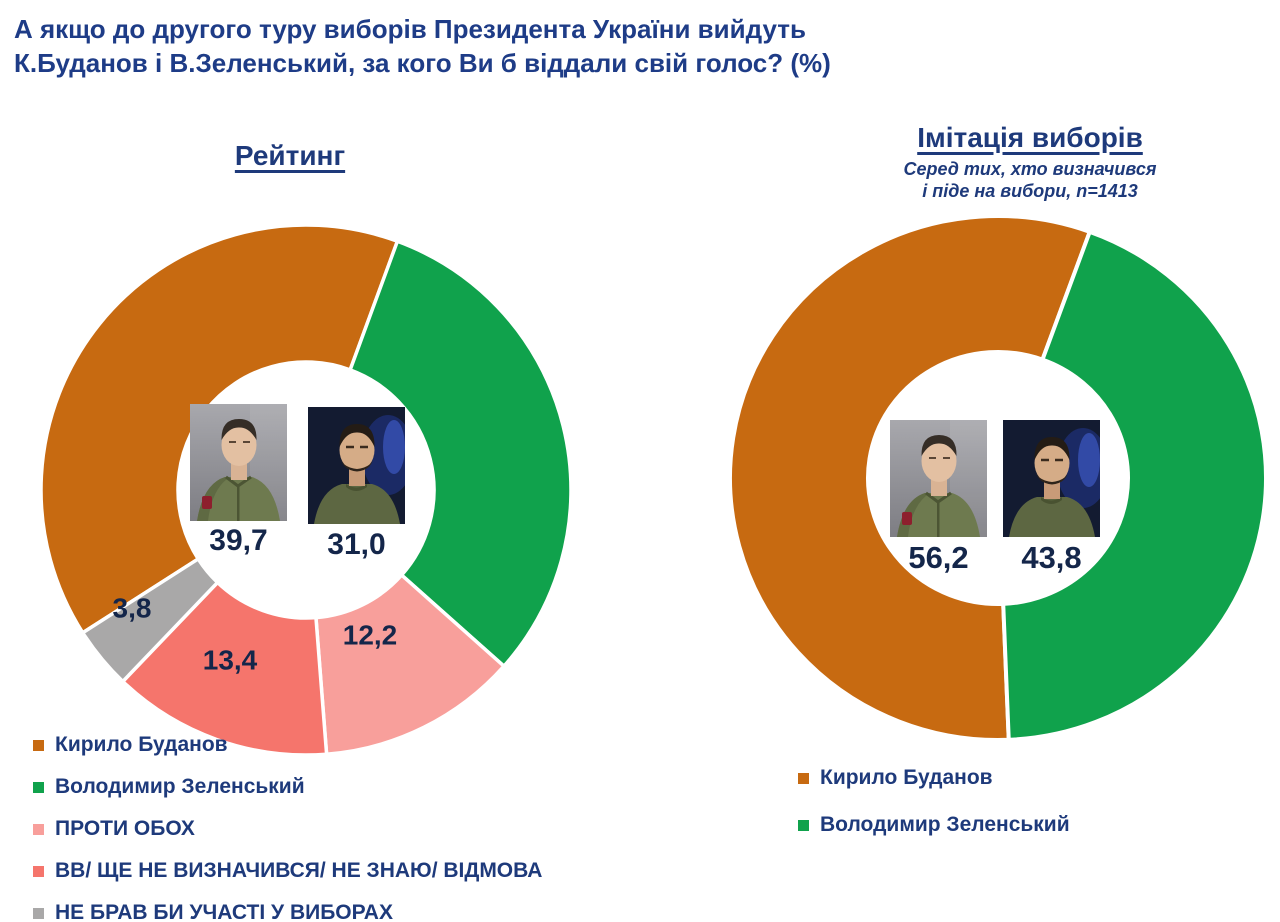 The height and width of the screenshot is (922, 1280). Describe the element at coordinates (125, 828) in the screenshot. I see `legend-label: ПРОТИ ОБОХ` at that location.